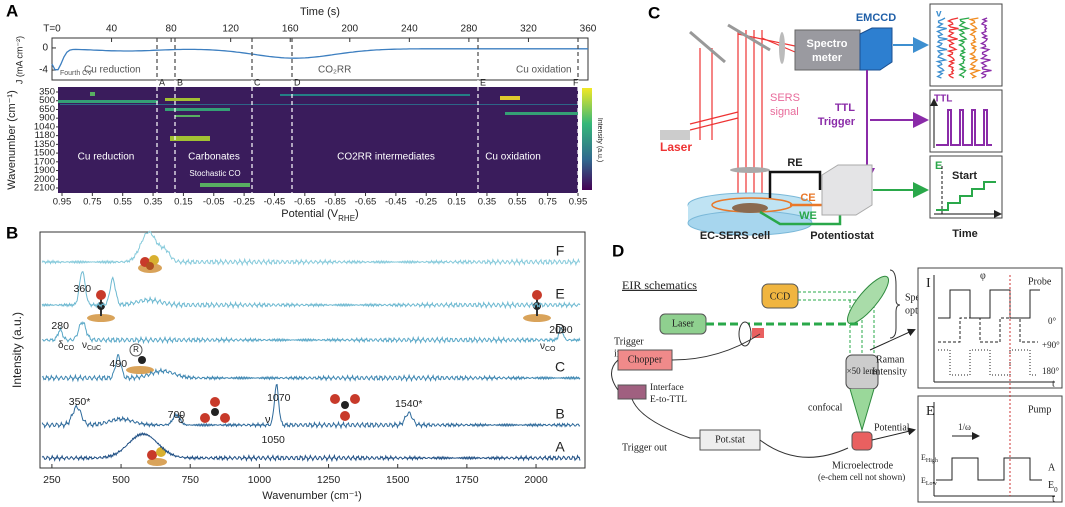 The image size is (1065, 507). I want to click on lens, so click(782, 48).